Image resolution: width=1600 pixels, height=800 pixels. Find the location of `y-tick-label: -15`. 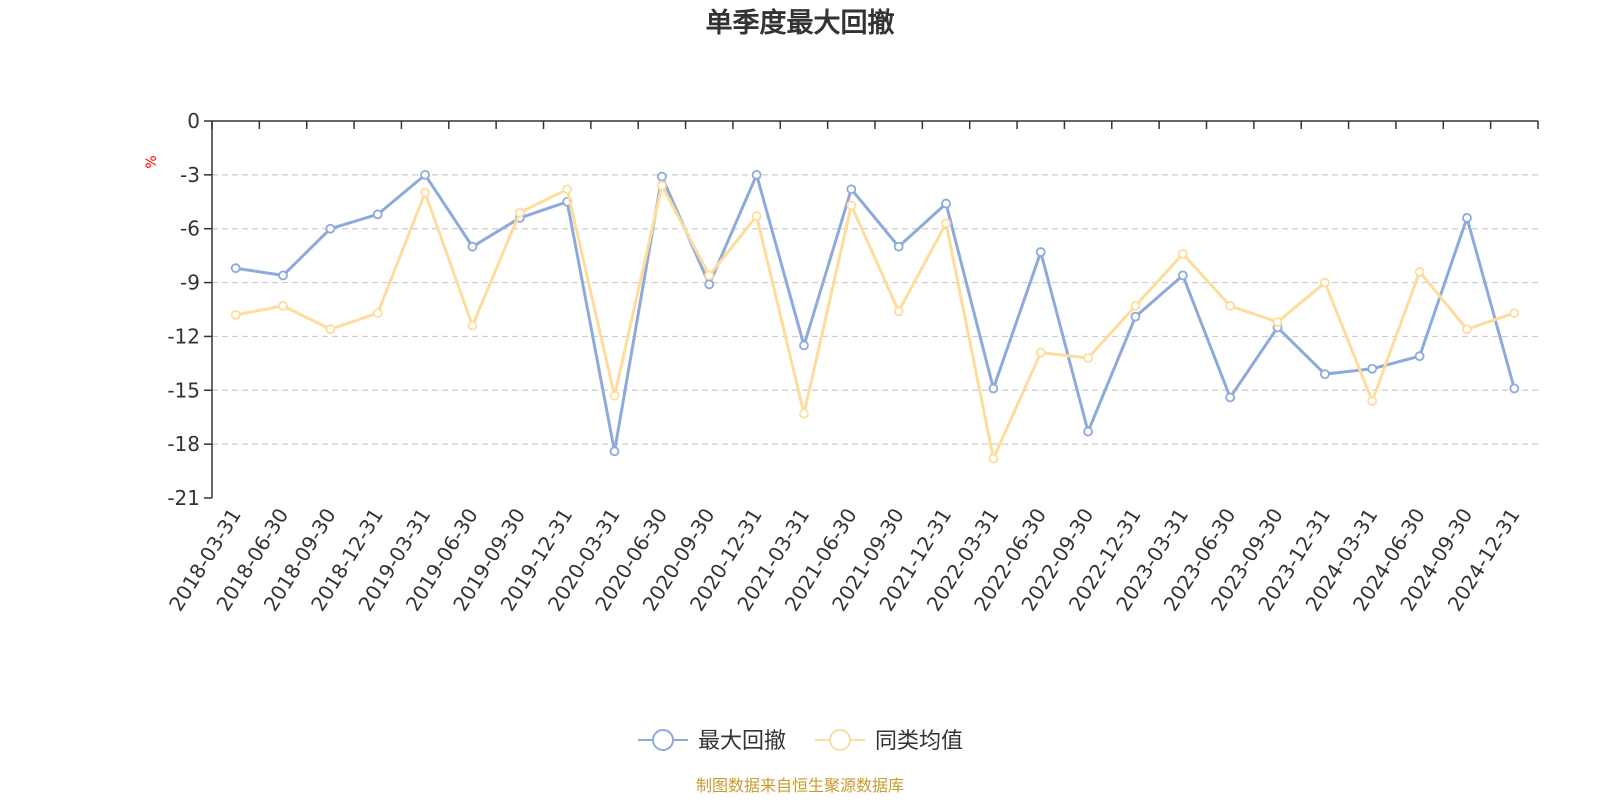

y-tick-label: -15 is located at coordinates (183, 390).